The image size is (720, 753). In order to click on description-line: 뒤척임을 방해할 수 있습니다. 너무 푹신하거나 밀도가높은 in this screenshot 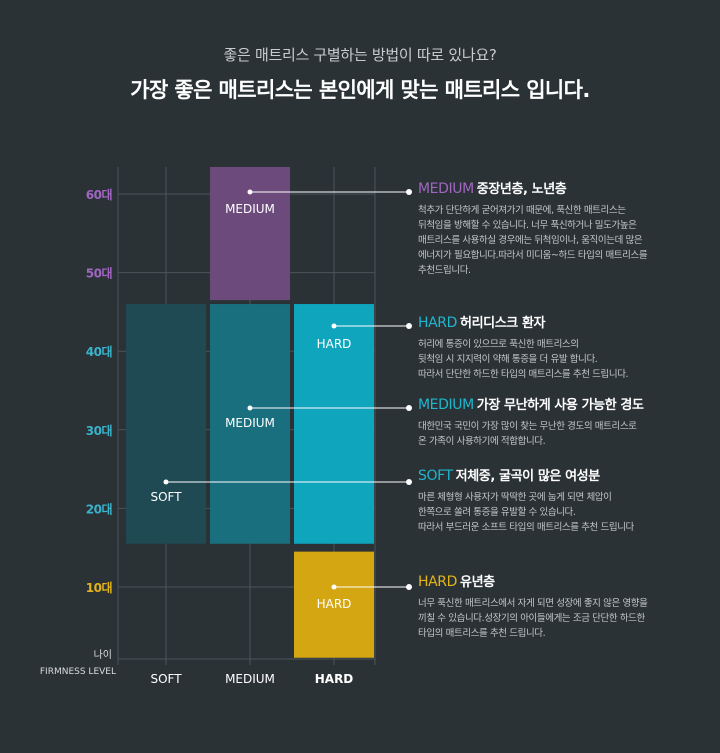, I will do `click(527, 225)`.